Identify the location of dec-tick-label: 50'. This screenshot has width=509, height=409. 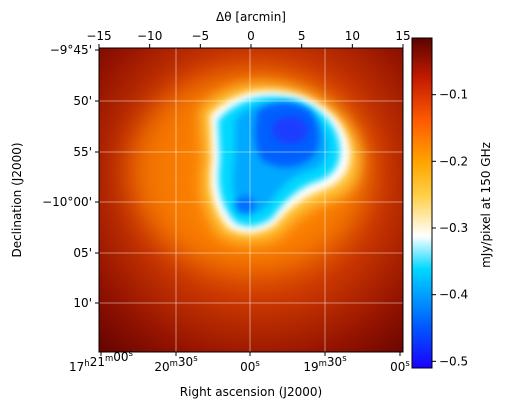
(82, 101).